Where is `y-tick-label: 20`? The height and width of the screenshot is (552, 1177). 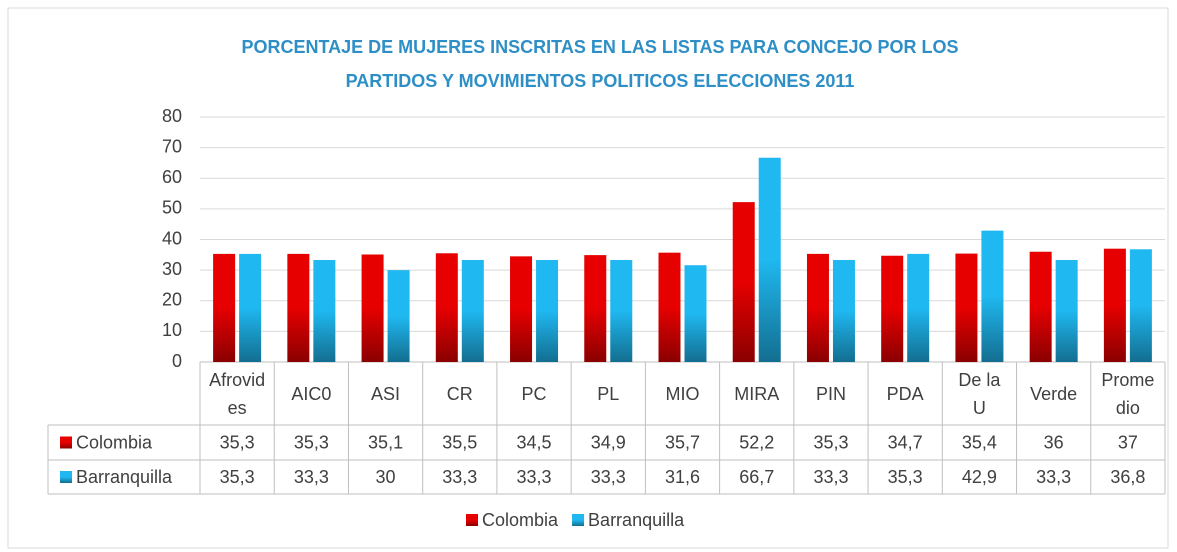 y-tick-label: 20 is located at coordinates (172, 300).